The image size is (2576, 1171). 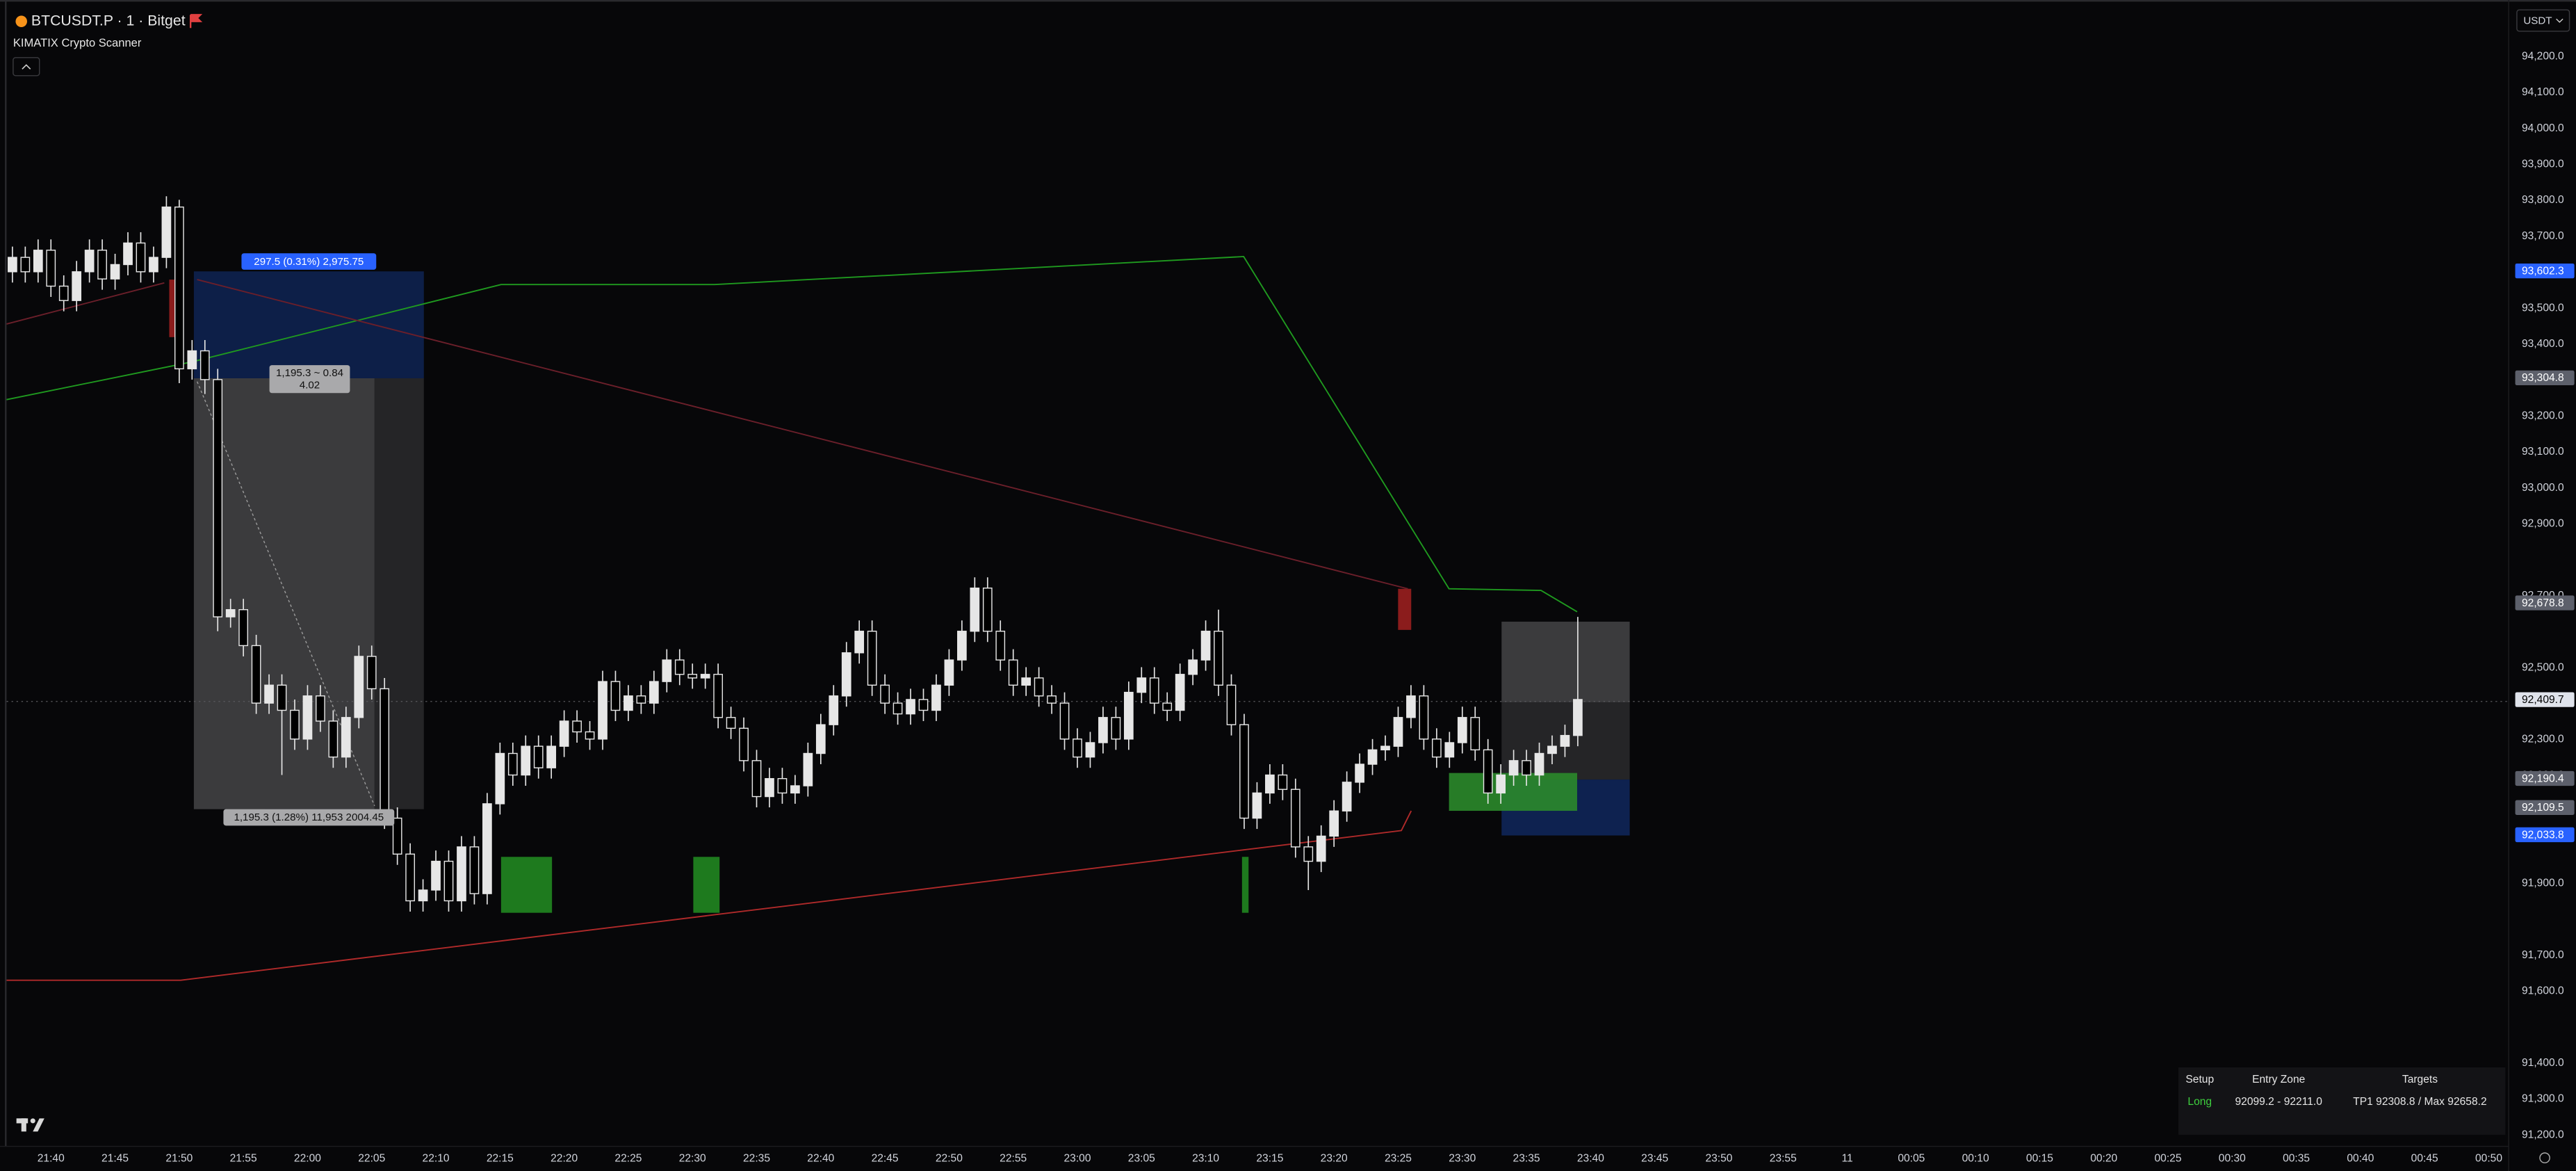 I want to click on x-tick-label: 23:10, so click(x=1205, y=1158).